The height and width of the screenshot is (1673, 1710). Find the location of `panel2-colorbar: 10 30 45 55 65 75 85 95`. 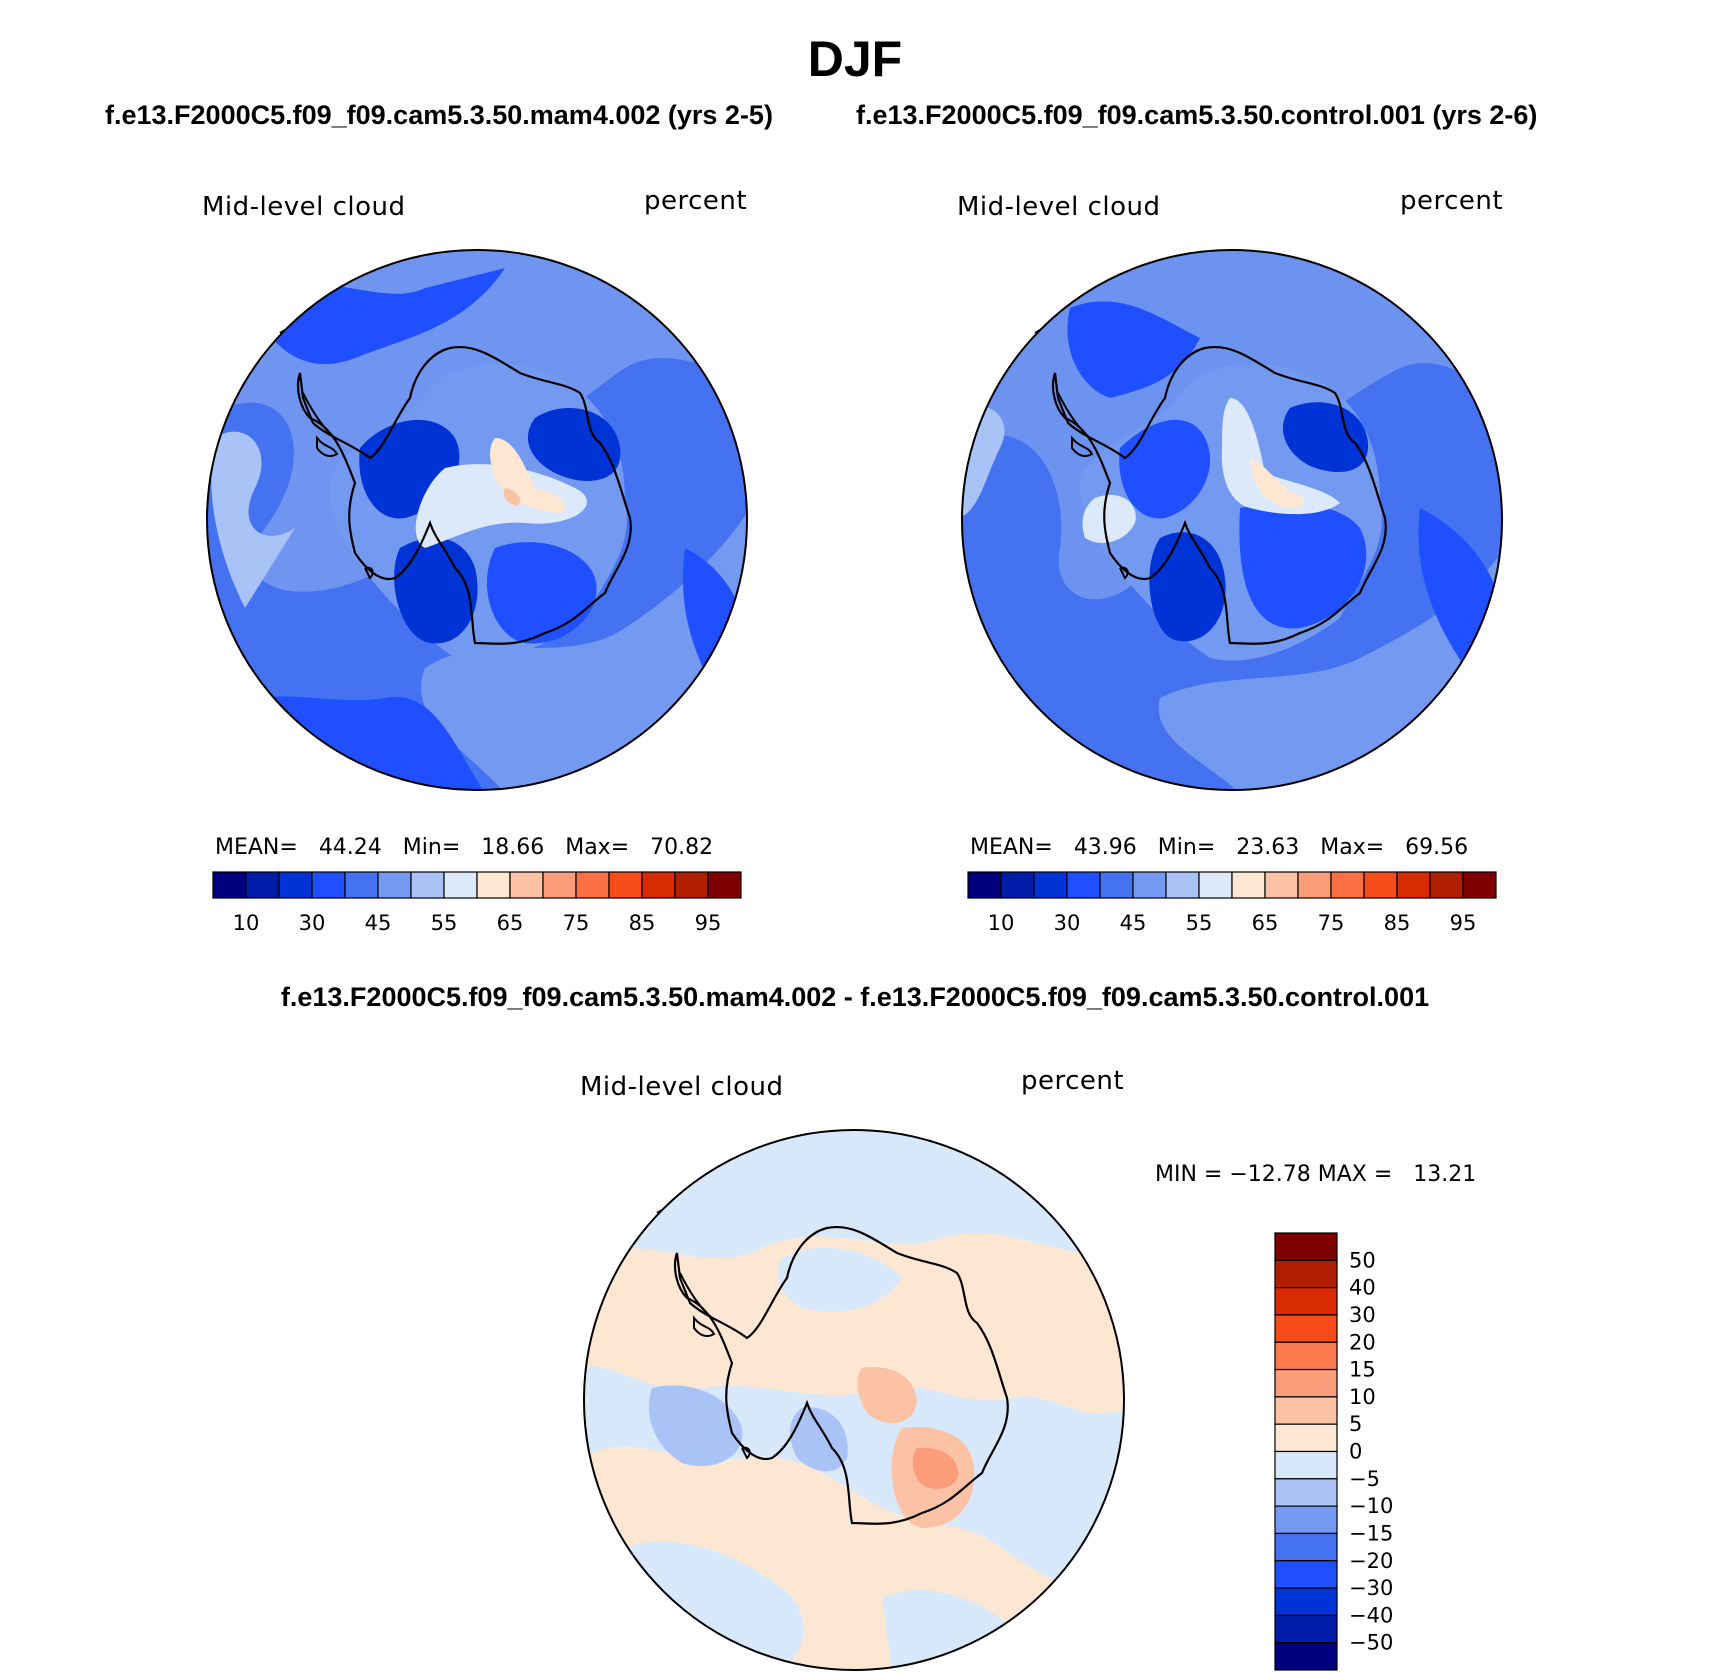

panel2-colorbar: 10 30 45 55 65 75 85 95 is located at coordinates (1232, 903).